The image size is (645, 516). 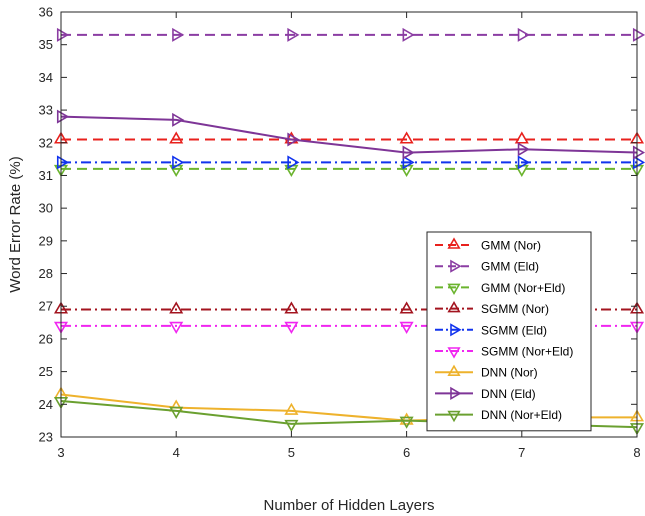 I want to click on legend-item: DNN (Nor+Eld), so click(x=498, y=415).